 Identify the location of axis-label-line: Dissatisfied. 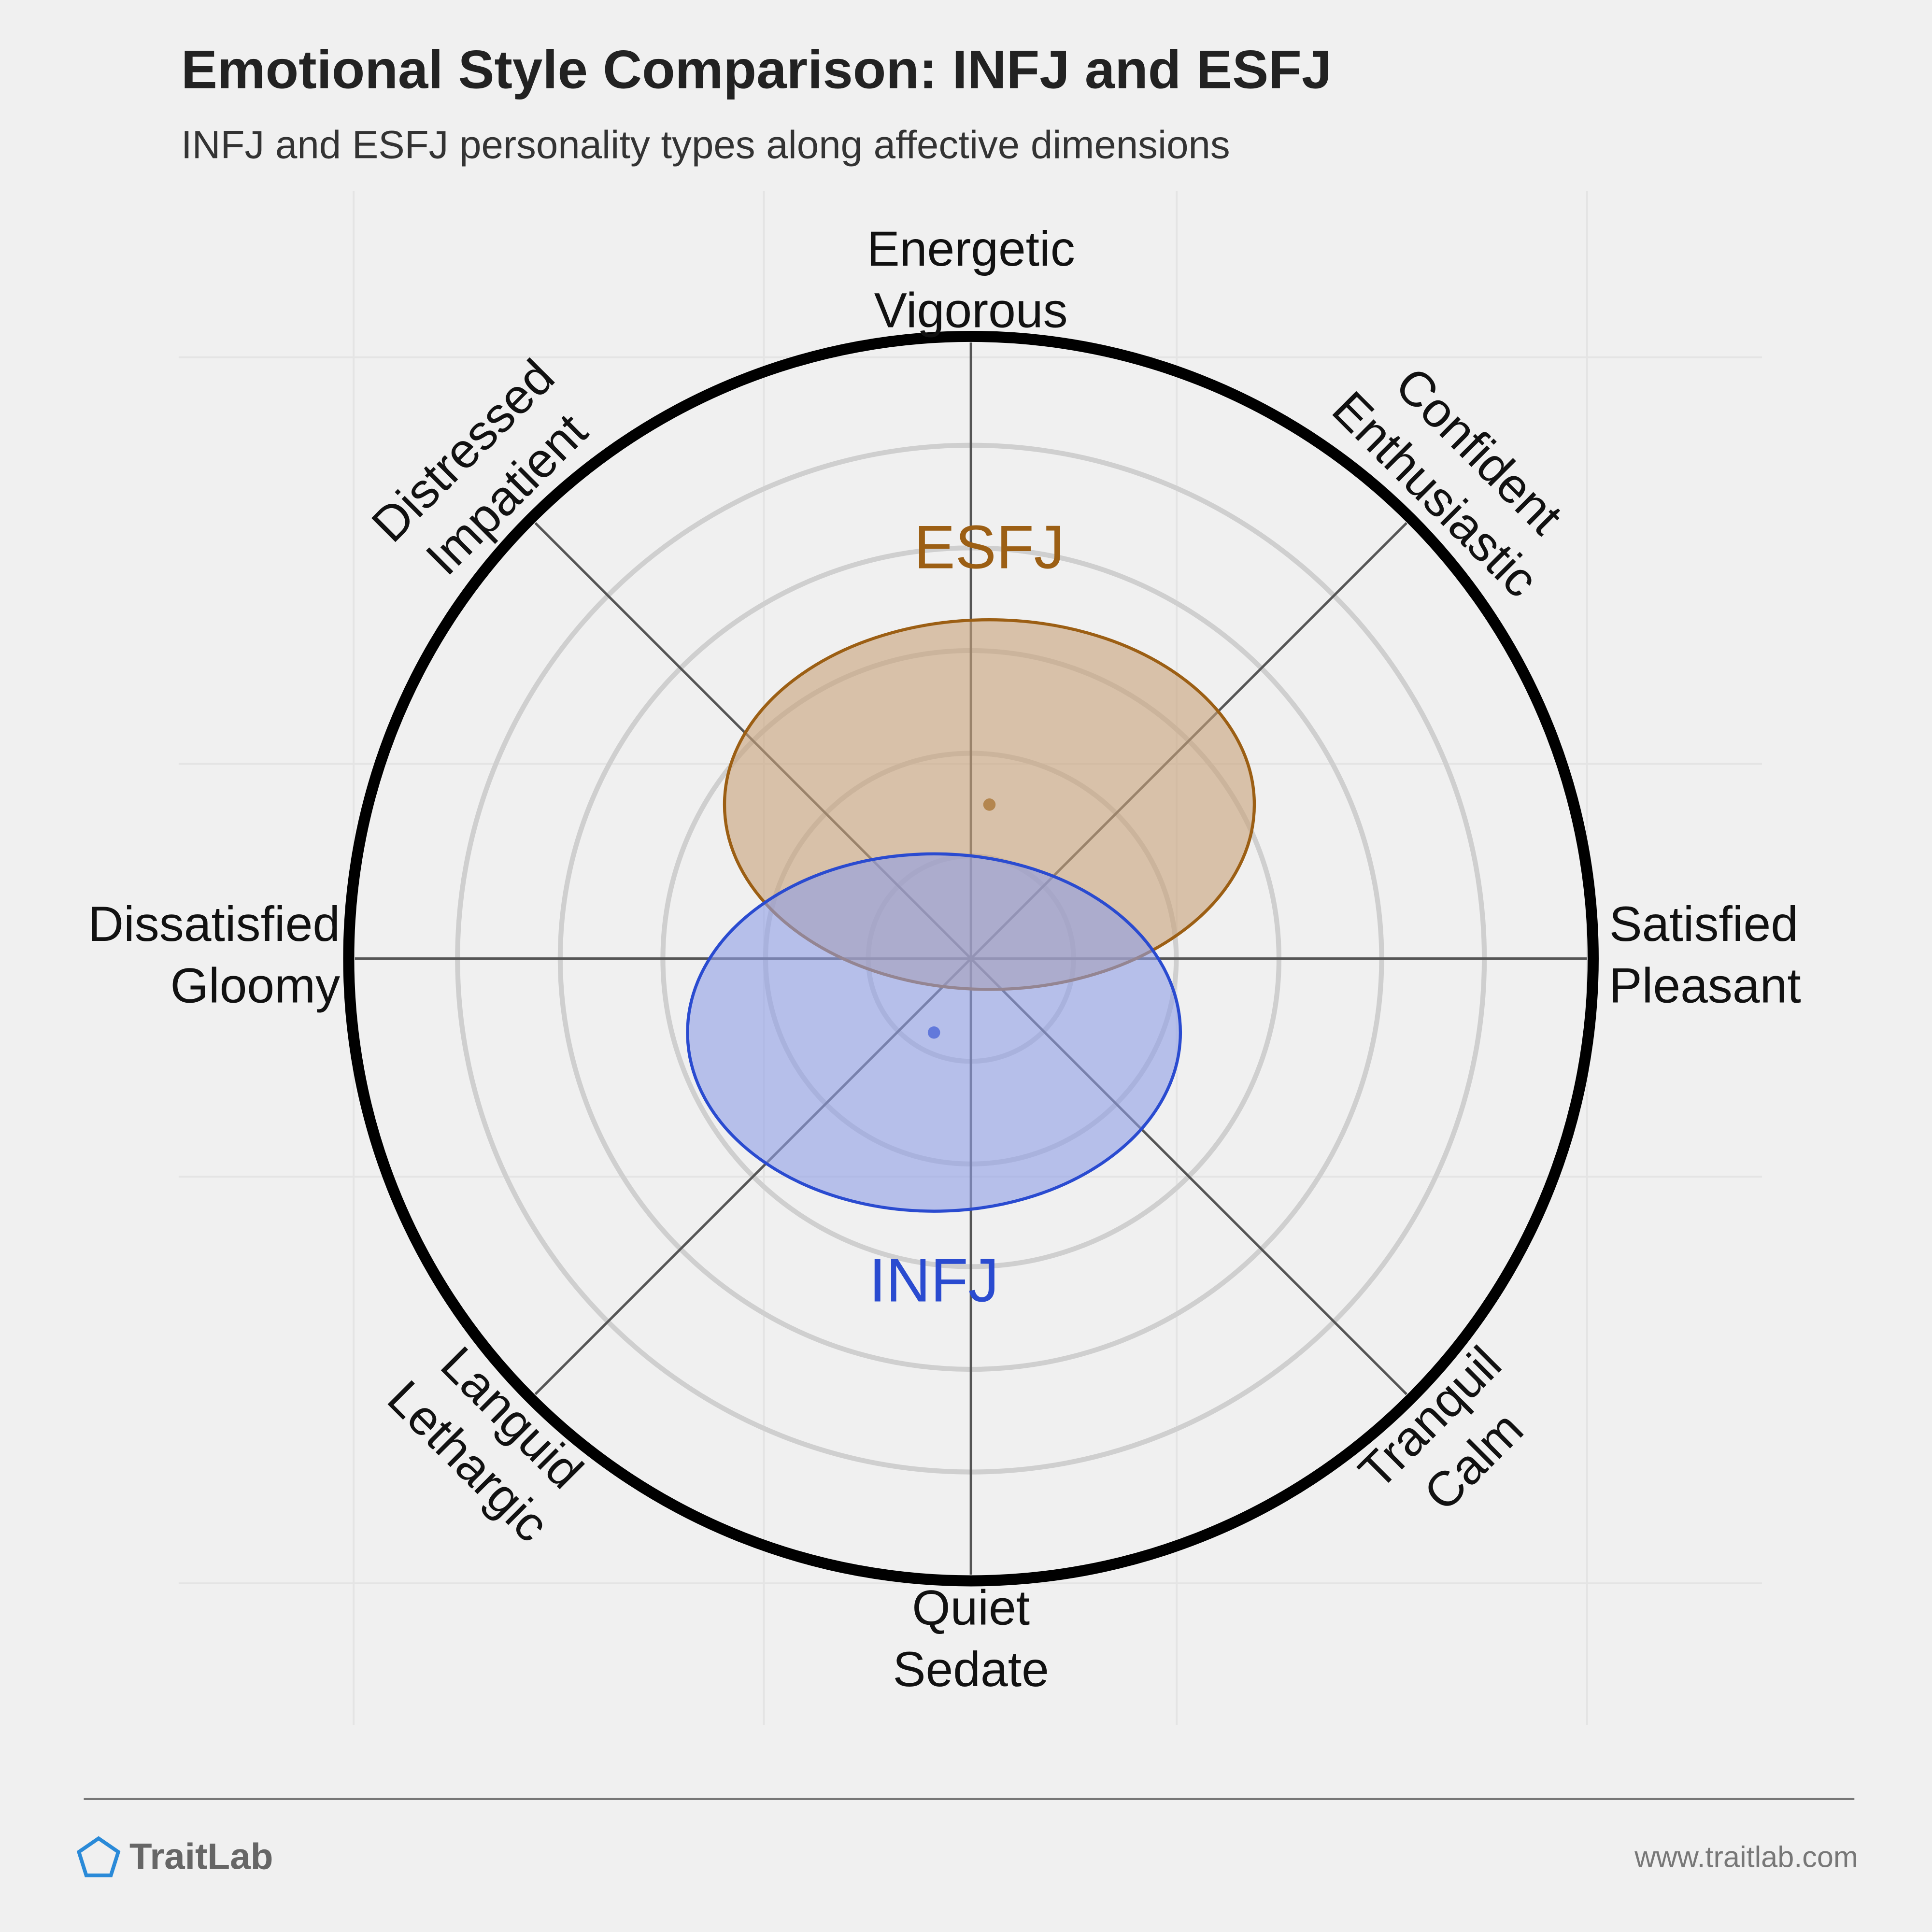
(214, 924).